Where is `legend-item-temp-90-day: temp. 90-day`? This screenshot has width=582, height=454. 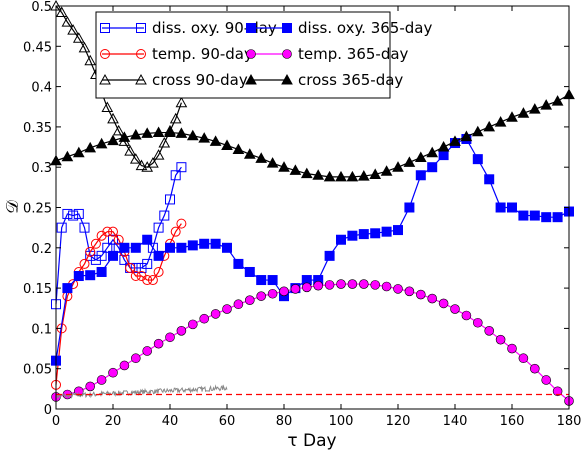 legend-item-temp-90-day: temp. 90-day is located at coordinates (176, 54).